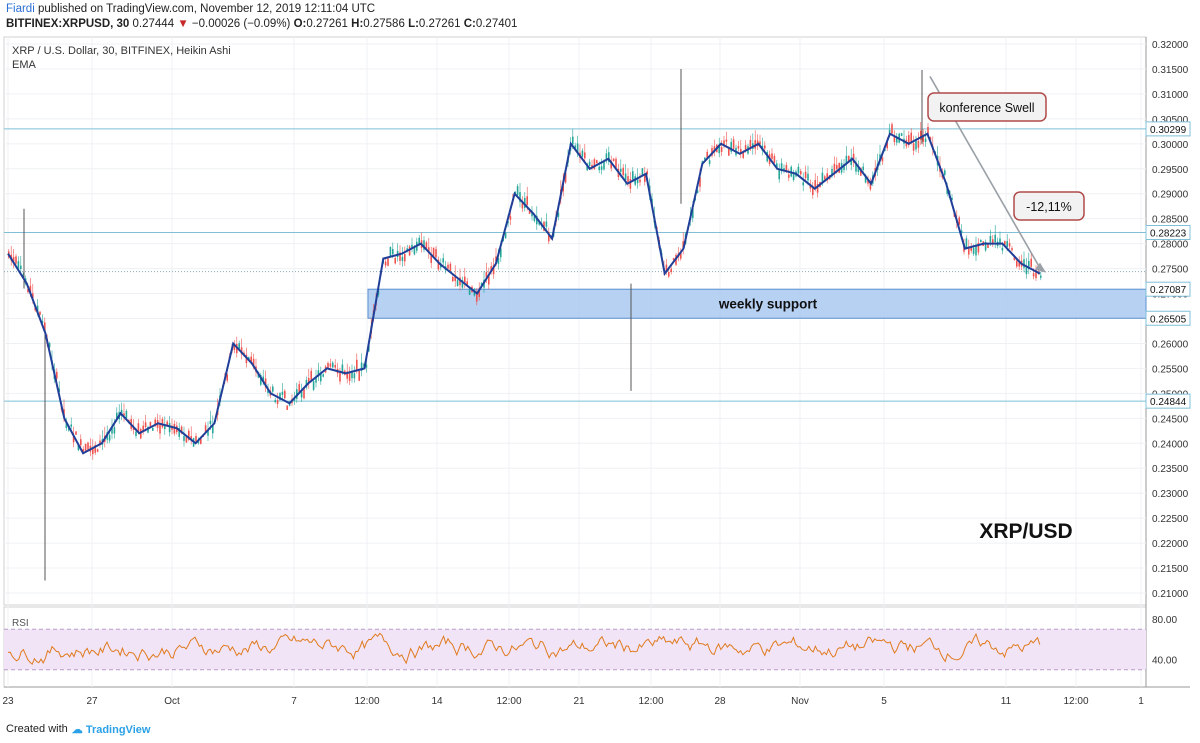  I want to click on price-label-text: 0.30299, so click(1168, 130).